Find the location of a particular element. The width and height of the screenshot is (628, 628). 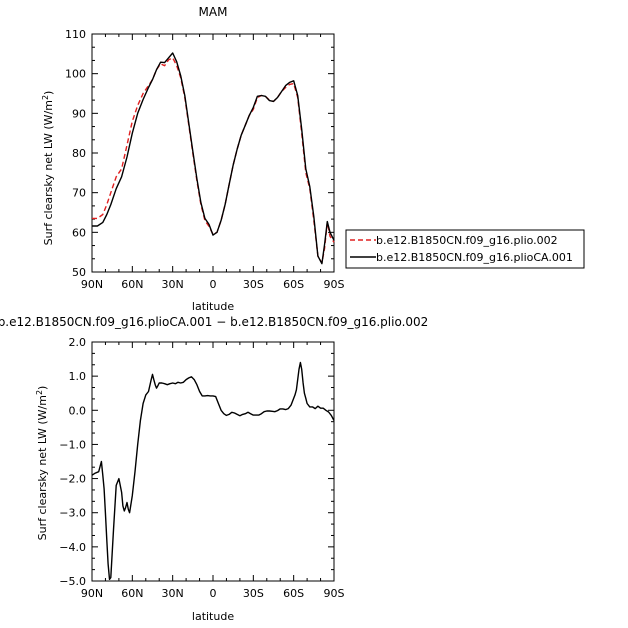

y-tick-label: −5.0 is located at coordinates (72, 581).